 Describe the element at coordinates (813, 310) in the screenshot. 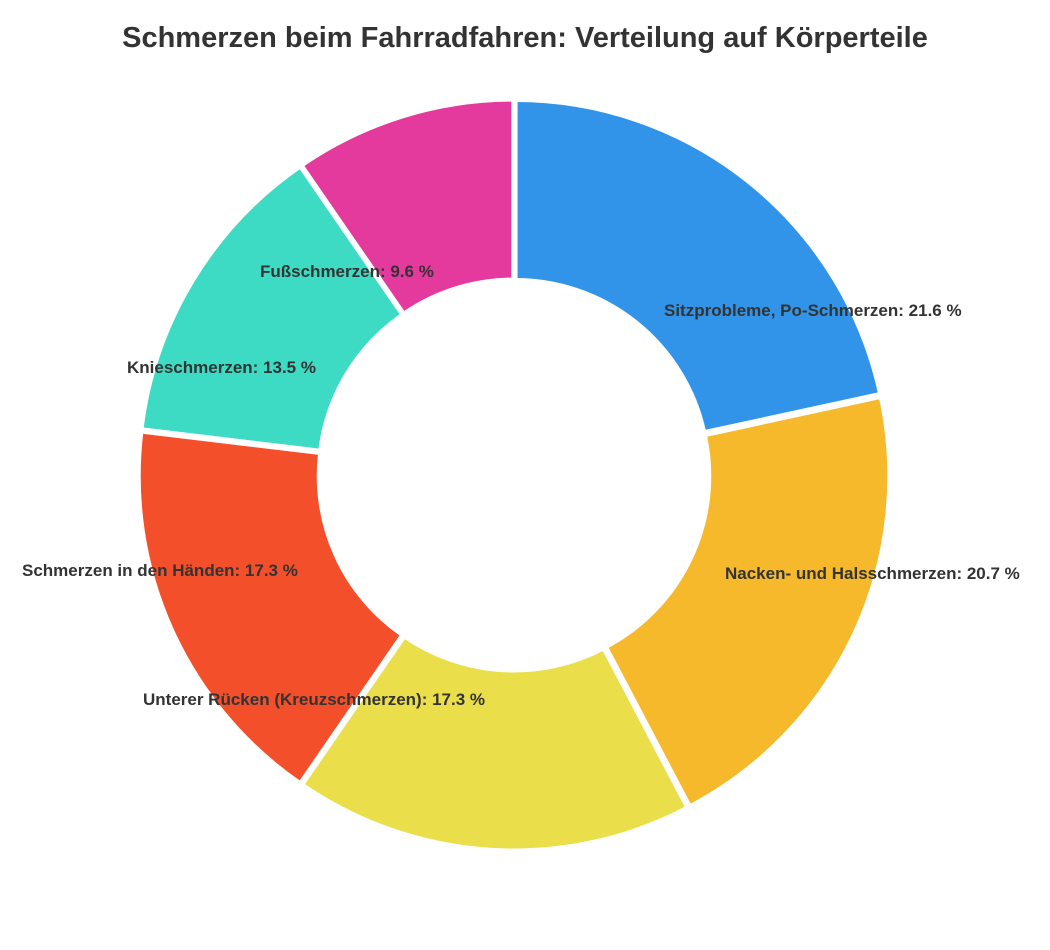

I see `slice-label-1: Sitzprobleme, Po-Schmerzen: 21.6 %` at that location.